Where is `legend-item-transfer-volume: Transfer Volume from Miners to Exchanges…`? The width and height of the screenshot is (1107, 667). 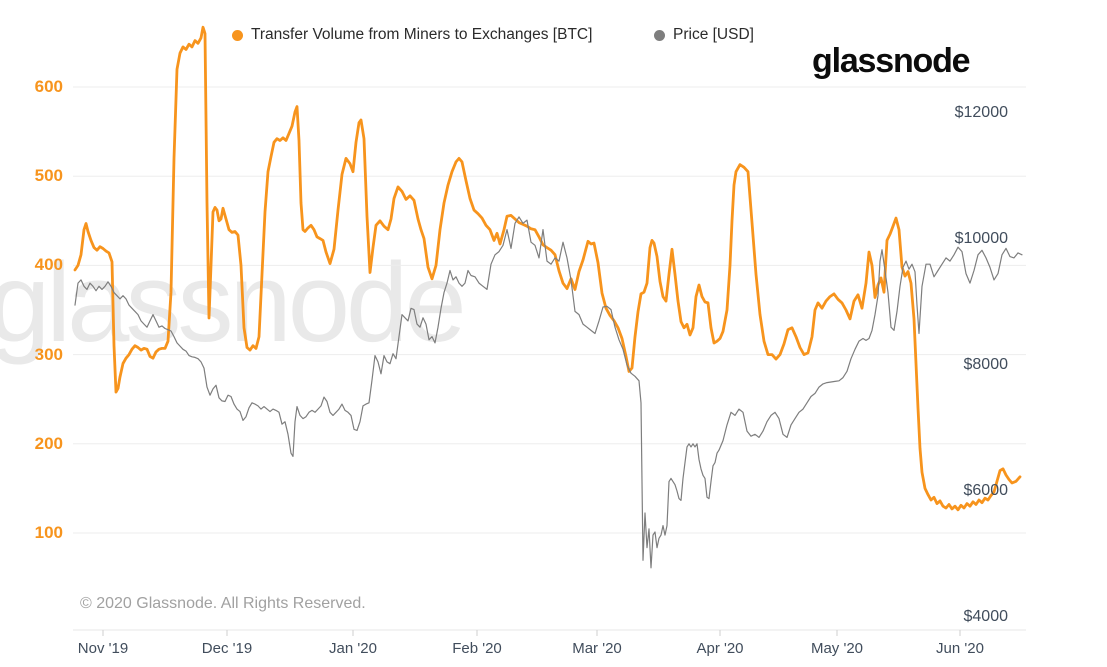
legend-item-transfer-volume: Transfer Volume from Miners to Exchanges… is located at coordinates (412, 35).